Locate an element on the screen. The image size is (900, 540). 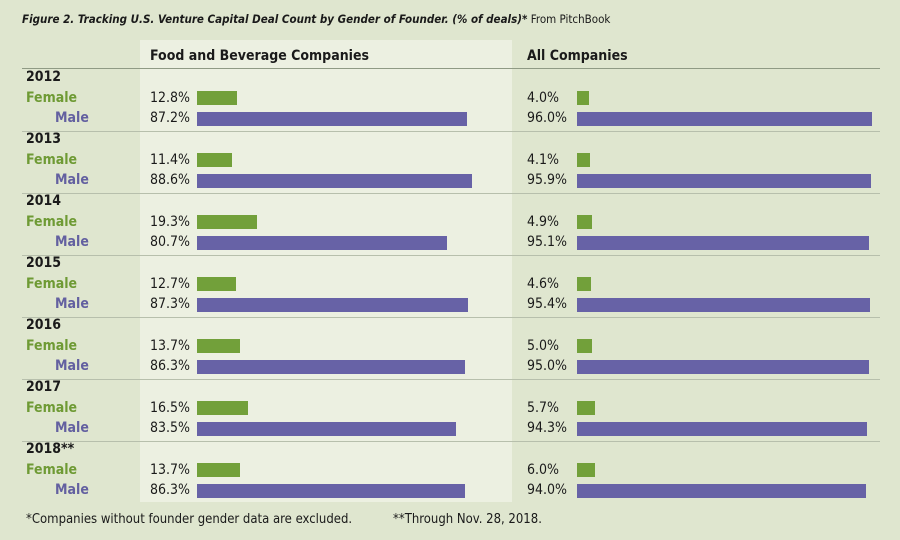
all-male-value: 95.4% is located at coordinates (547, 304).